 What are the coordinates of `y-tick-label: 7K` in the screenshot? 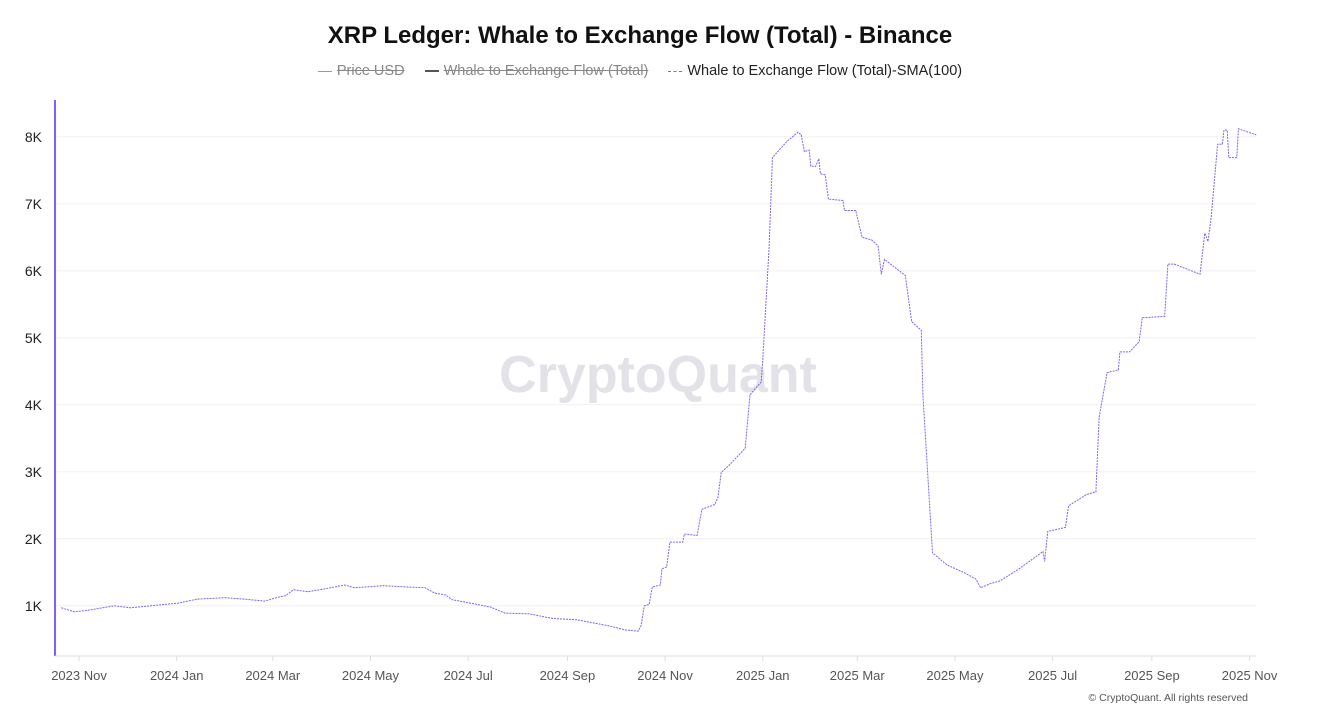 It's located at (34, 204).